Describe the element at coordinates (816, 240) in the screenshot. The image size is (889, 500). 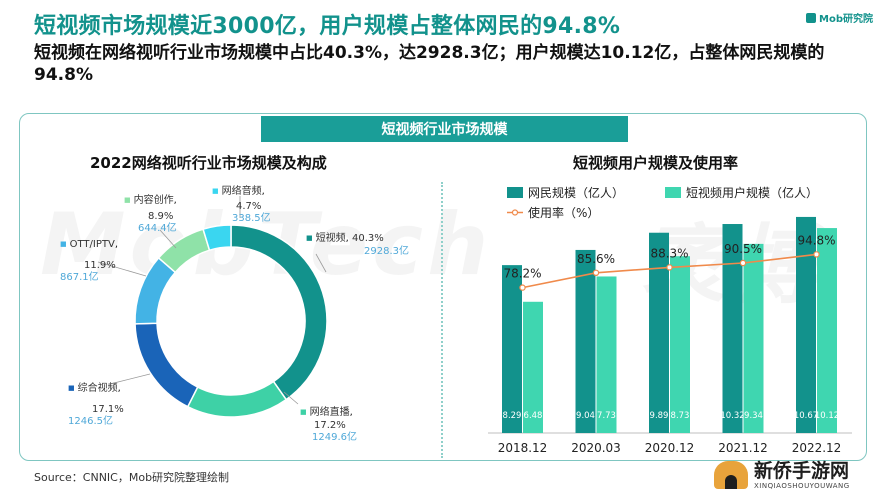
I see `usage-rate-label: 94.8%` at that location.